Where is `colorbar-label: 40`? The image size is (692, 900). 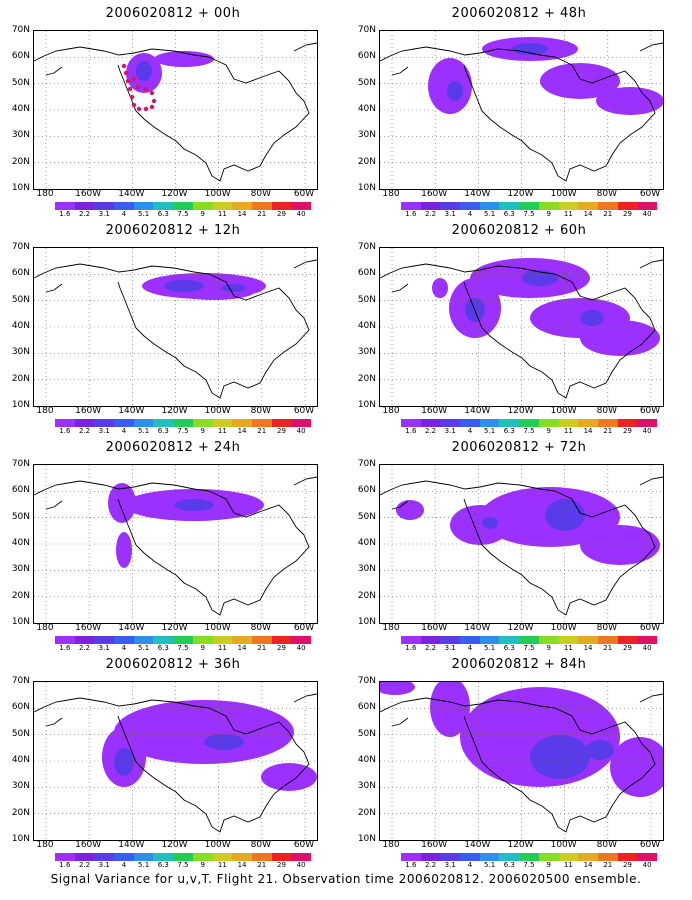
colorbar-label: 40 is located at coordinates (301, 648).